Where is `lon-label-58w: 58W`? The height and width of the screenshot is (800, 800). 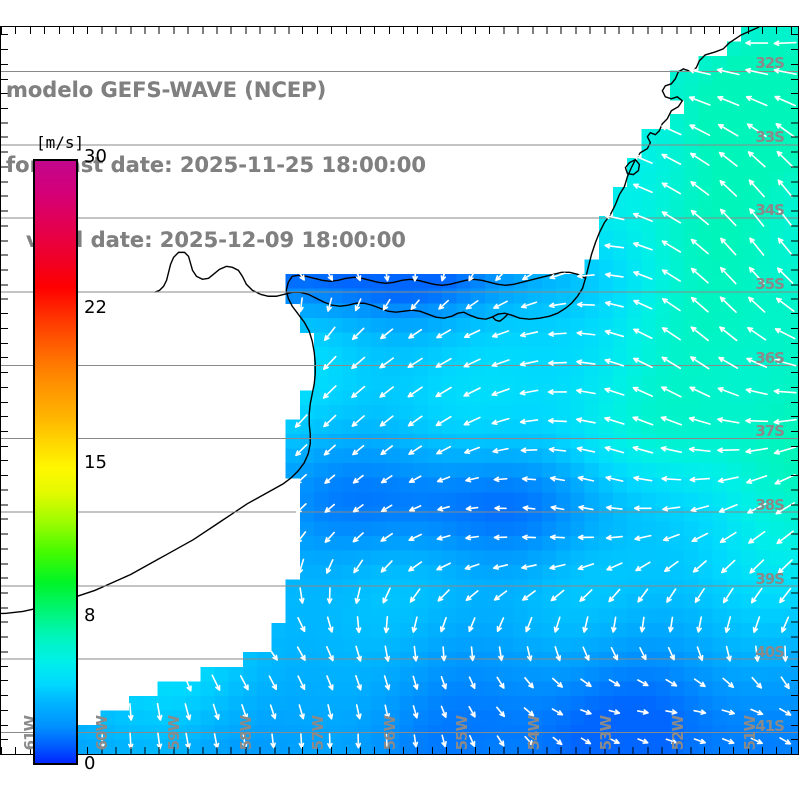
lon-label-58w: 58W is located at coordinates (245, 732).